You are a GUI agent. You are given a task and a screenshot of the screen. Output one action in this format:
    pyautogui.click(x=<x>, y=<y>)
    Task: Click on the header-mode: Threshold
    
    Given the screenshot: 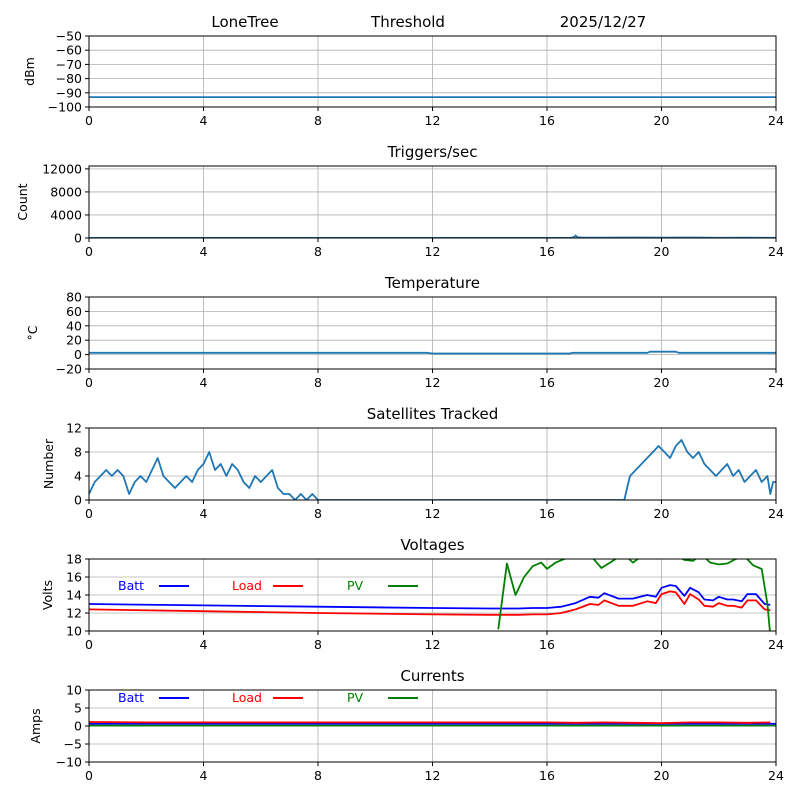 What is the action you would take?
    pyautogui.click(x=407, y=22)
    